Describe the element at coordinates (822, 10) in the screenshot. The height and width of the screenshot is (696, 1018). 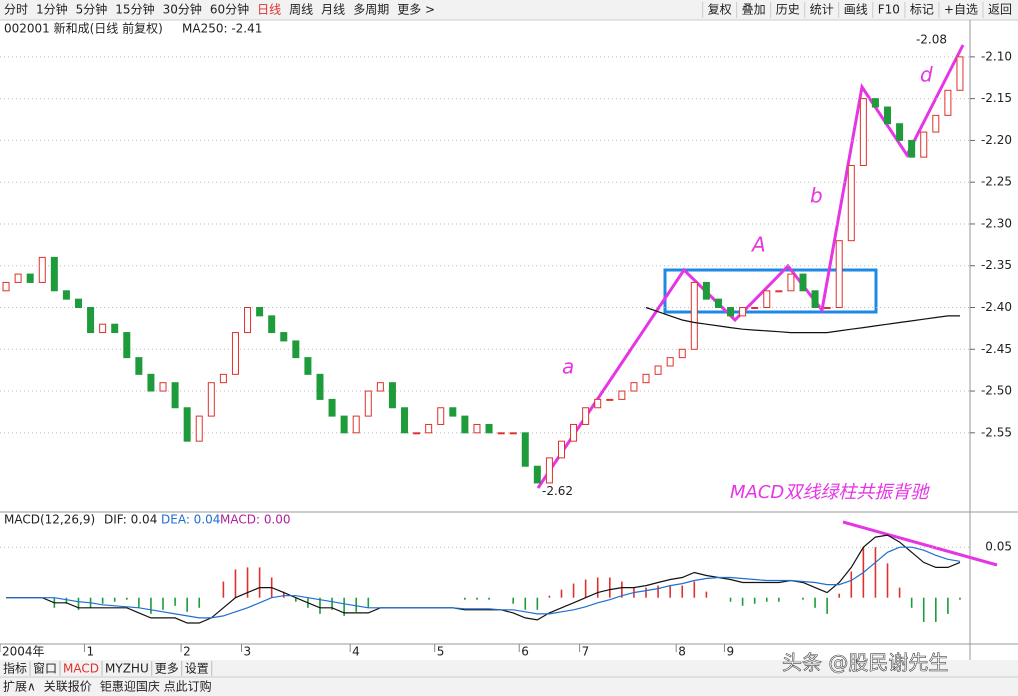
I see `tool-button: 统计` at that location.